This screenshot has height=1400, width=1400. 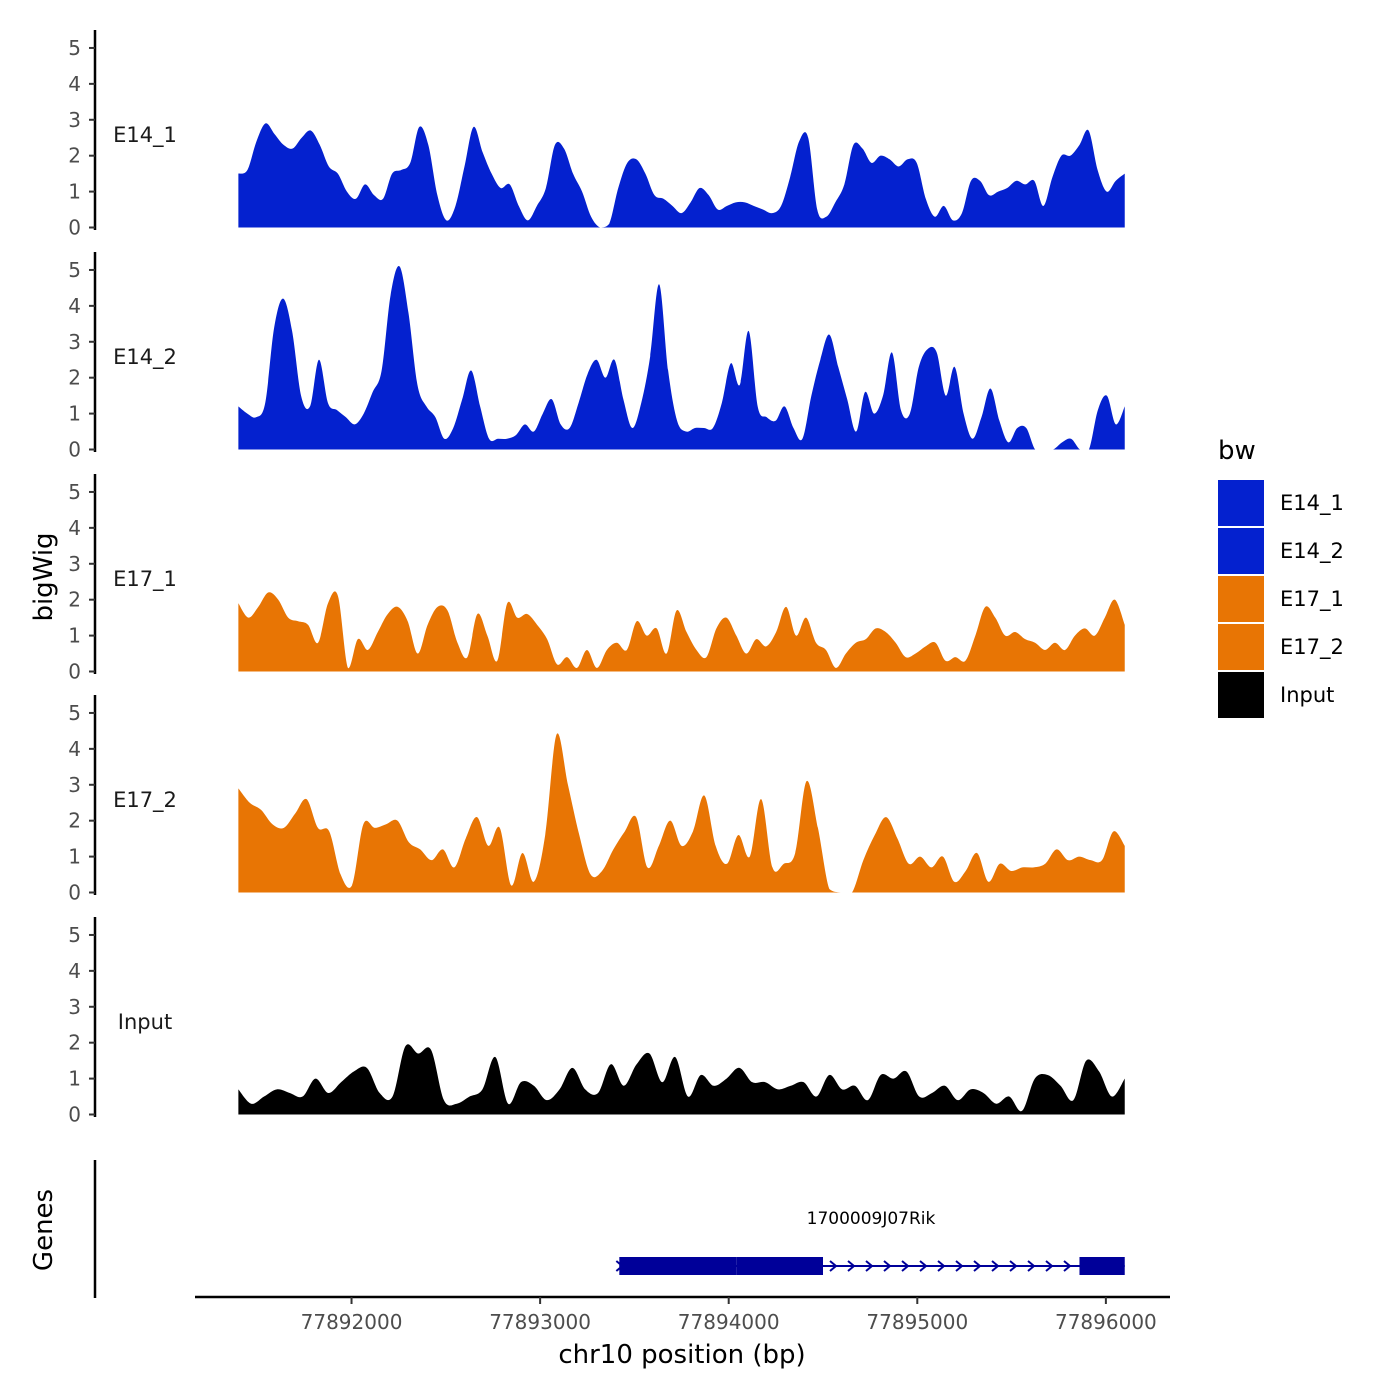 What do you see at coordinates (729, 1322) in the screenshot?
I see `x-tick-label: 77894000` at bounding box center [729, 1322].